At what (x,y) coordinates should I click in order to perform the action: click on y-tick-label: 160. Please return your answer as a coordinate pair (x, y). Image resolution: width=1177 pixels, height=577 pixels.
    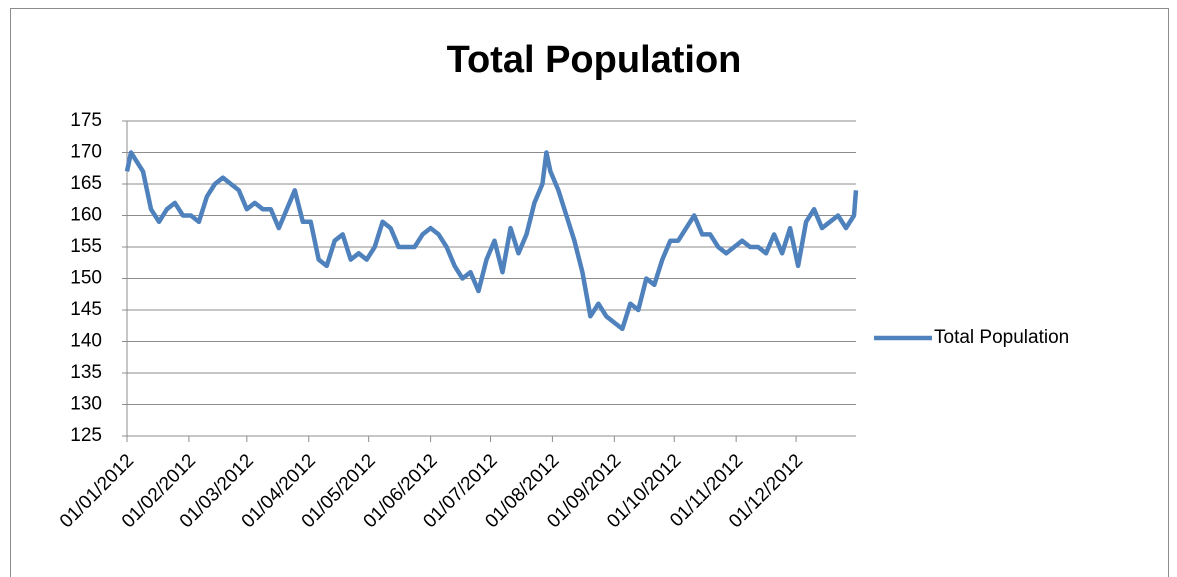
    Looking at the image, I should click on (86, 215).